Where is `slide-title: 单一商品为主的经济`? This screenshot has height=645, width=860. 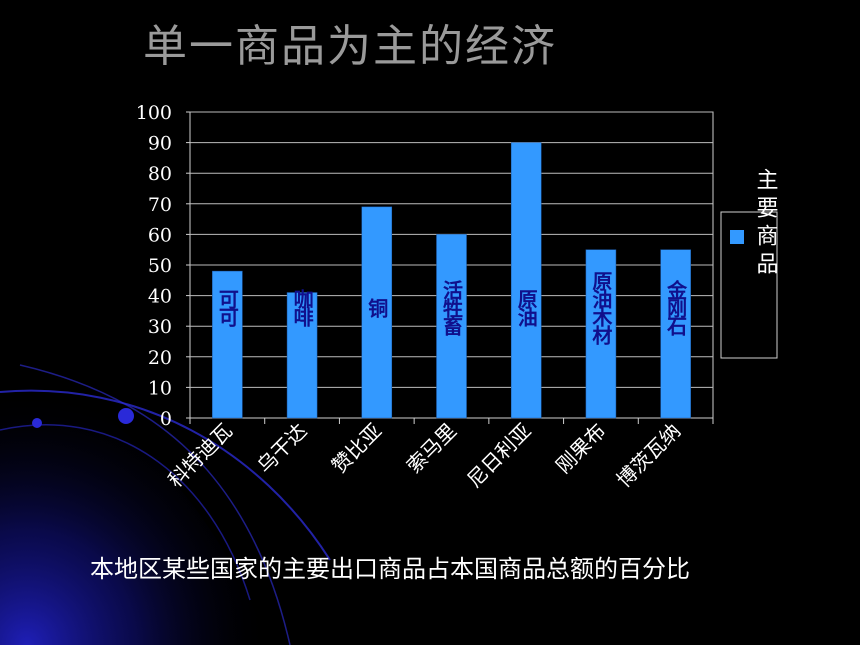 slide-title: 单一商品为主的经济 is located at coordinates (350, 46).